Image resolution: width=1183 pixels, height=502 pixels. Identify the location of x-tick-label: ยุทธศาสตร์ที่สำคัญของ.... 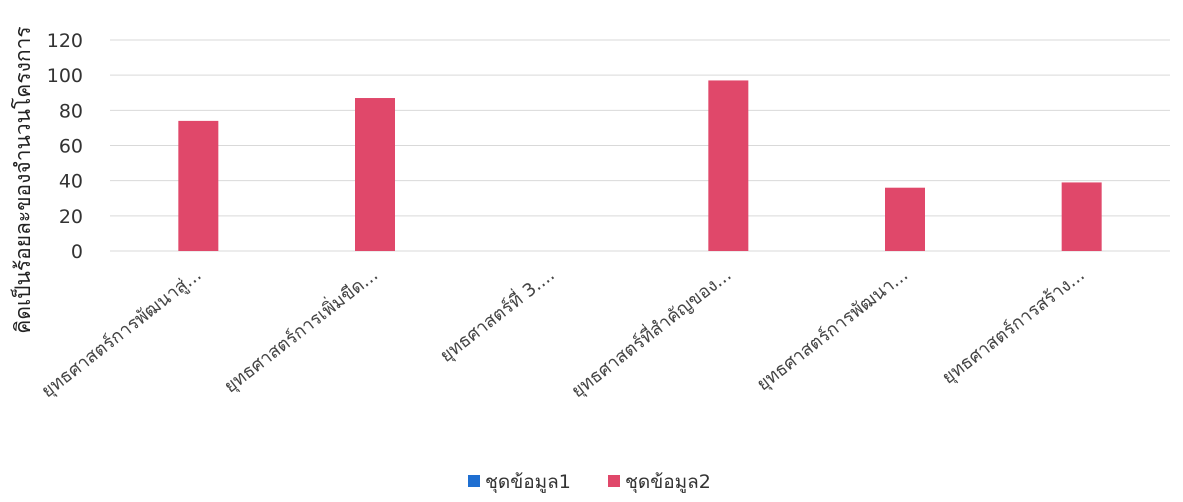
(651, 332).